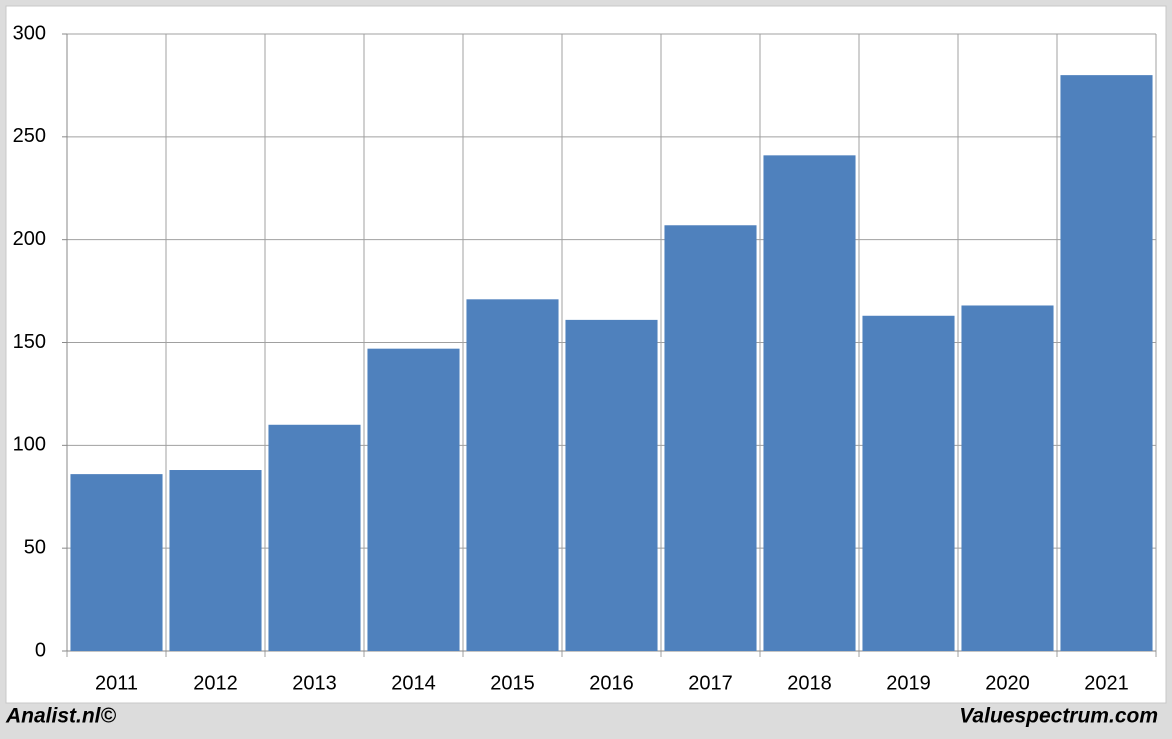 The width and height of the screenshot is (1172, 739). What do you see at coordinates (215, 683) in the screenshot?
I see `x-tick-label: 2012` at bounding box center [215, 683].